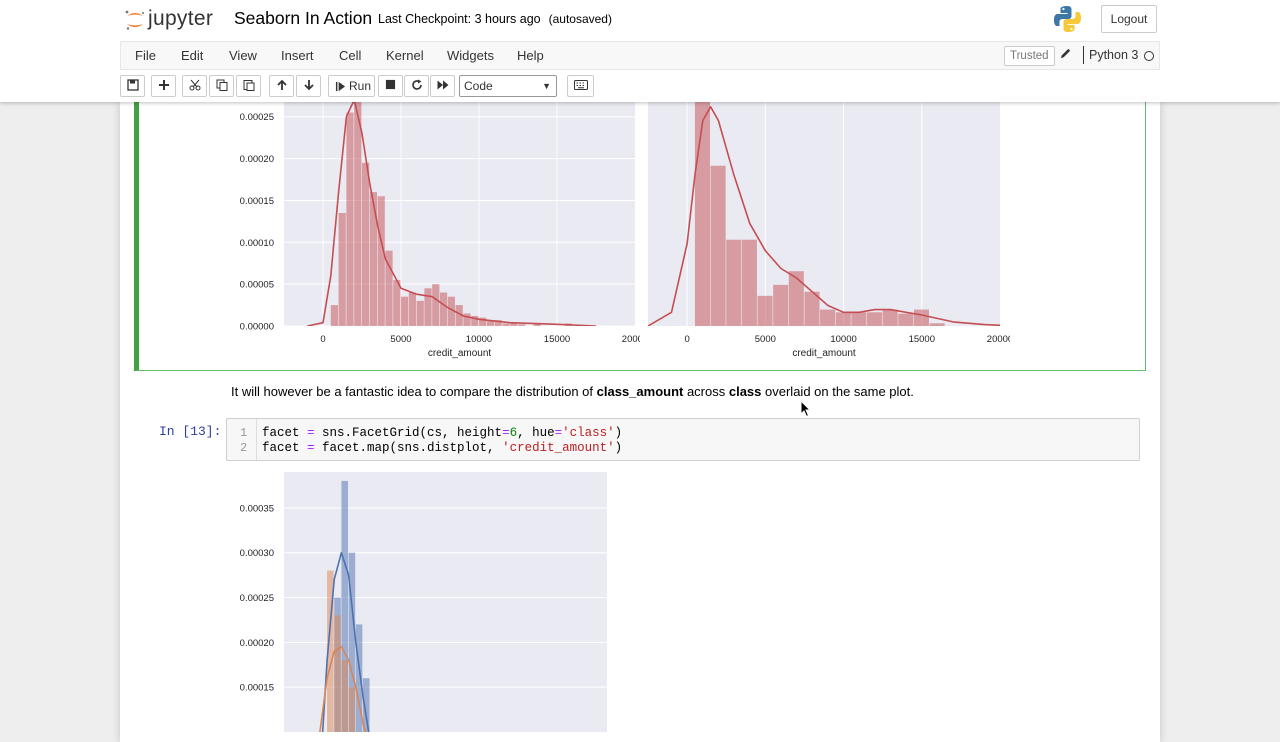  What do you see at coordinates (145, 55) in the screenshot?
I see `menu-file: File` at bounding box center [145, 55].